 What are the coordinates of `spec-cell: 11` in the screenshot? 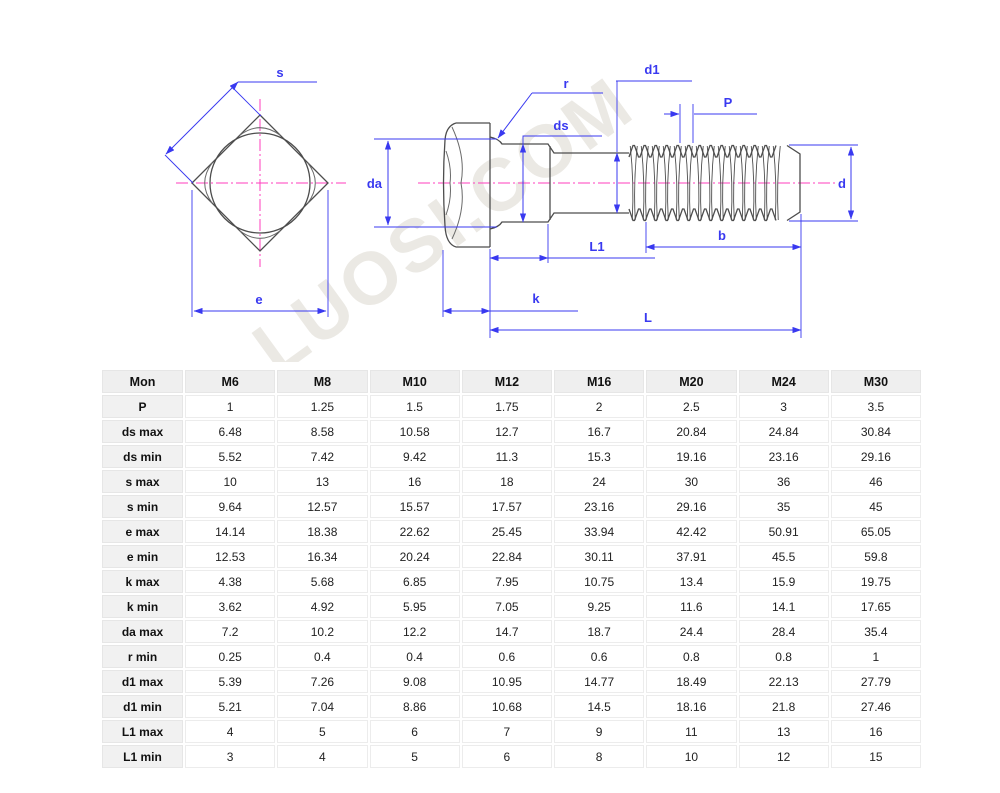 It's located at (691, 731).